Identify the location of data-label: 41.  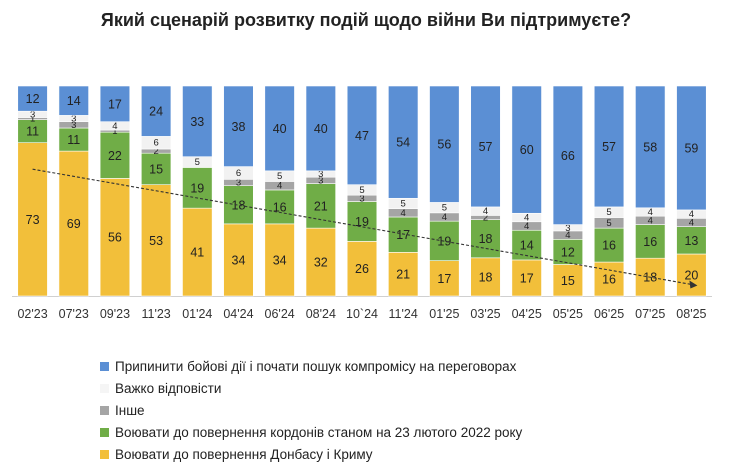
(197, 253).